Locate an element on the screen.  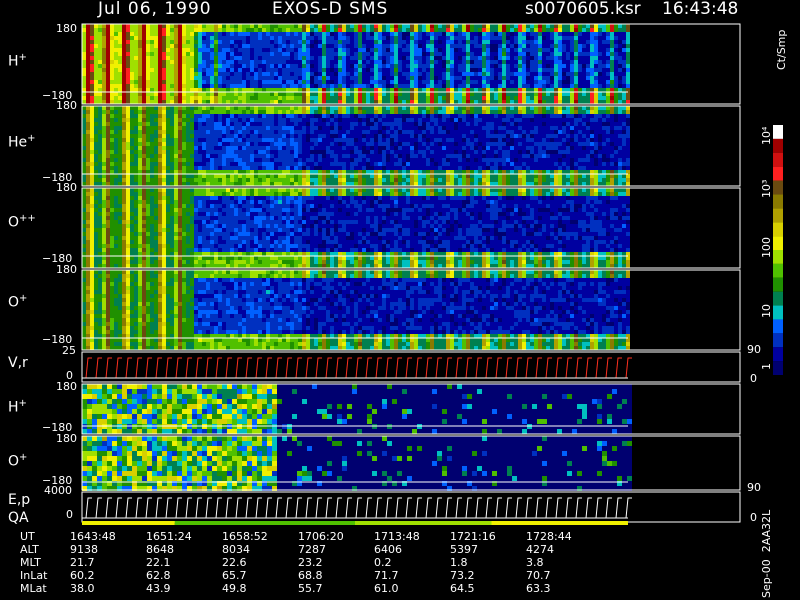
tick-p4-top: 180 is located at coordinates (66, 269).